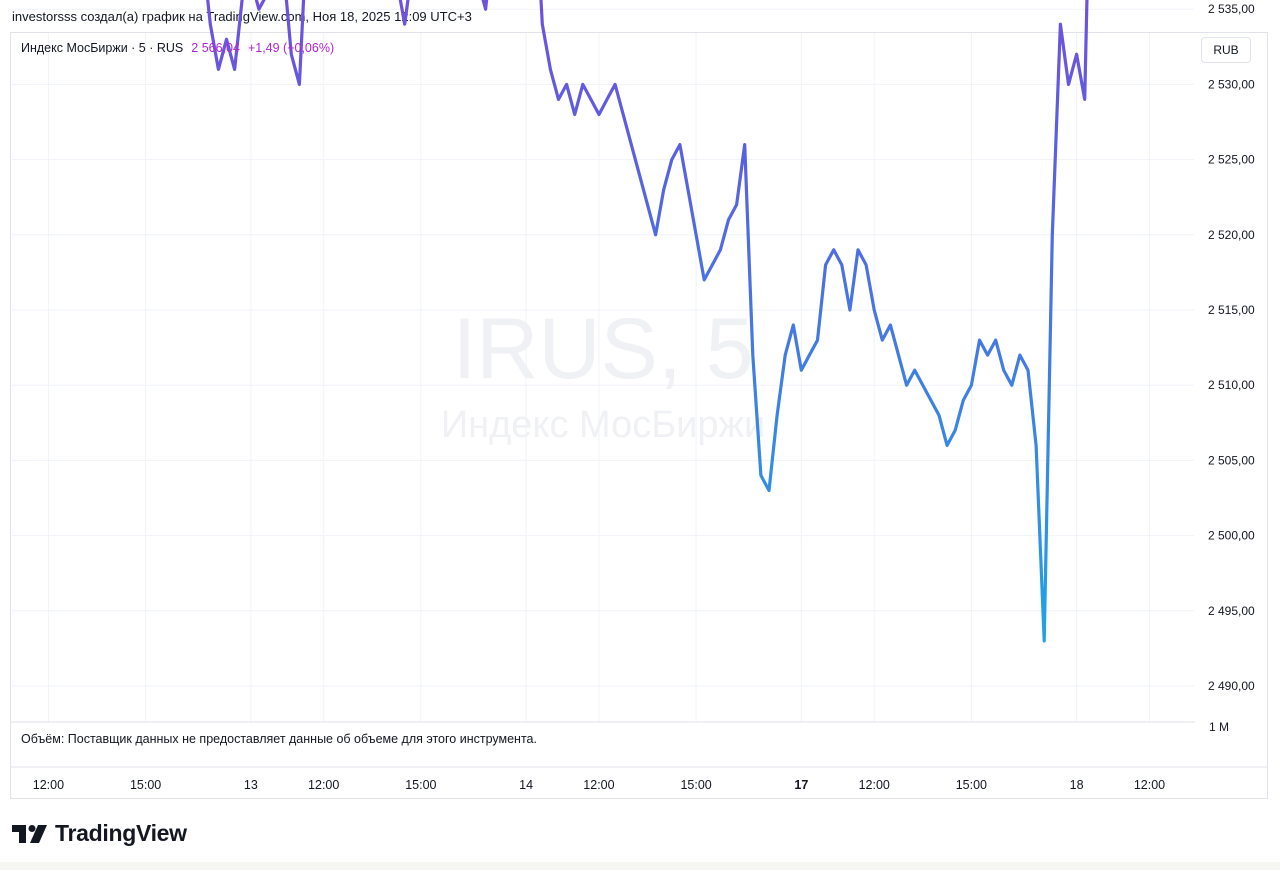 The height and width of the screenshot is (870, 1280). What do you see at coordinates (603, 425) in the screenshot?
I see `watermark-name: Индекс МосБиржи` at bounding box center [603, 425].